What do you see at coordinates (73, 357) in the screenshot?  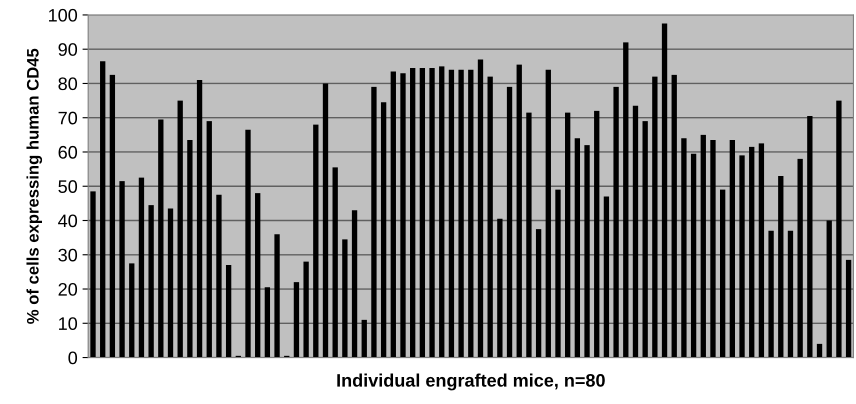 I see `y-tick-label: 0` at bounding box center [73, 357].